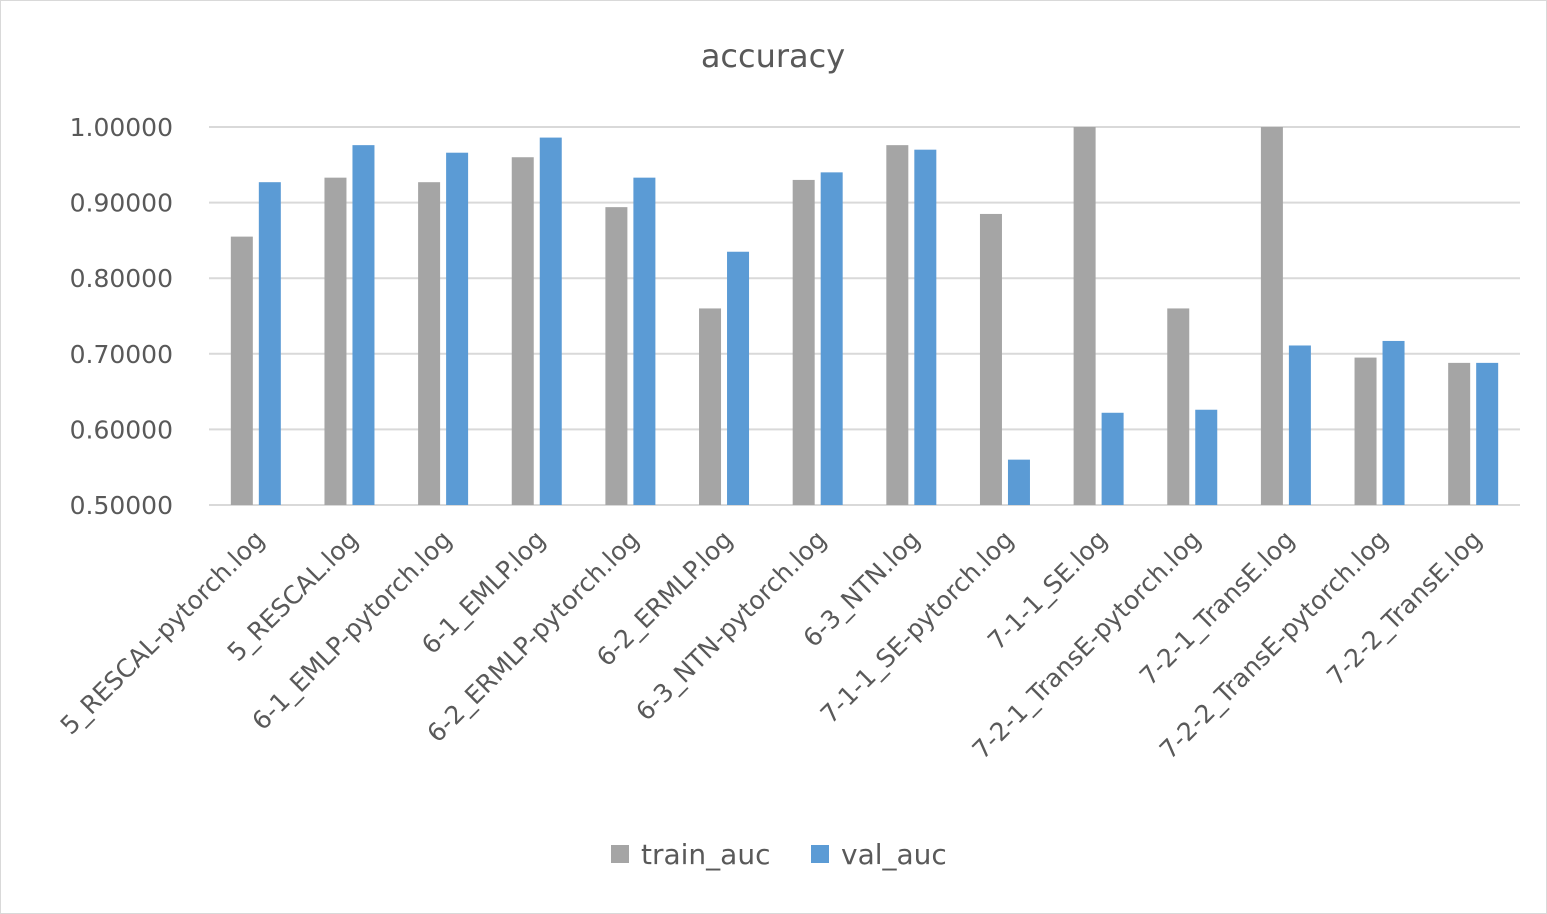 This screenshot has width=1547, height=914. Describe the element at coordinates (1404, 608) in the screenshot. I see `x-category-label: 7-2-2_TransE.log` at that location.